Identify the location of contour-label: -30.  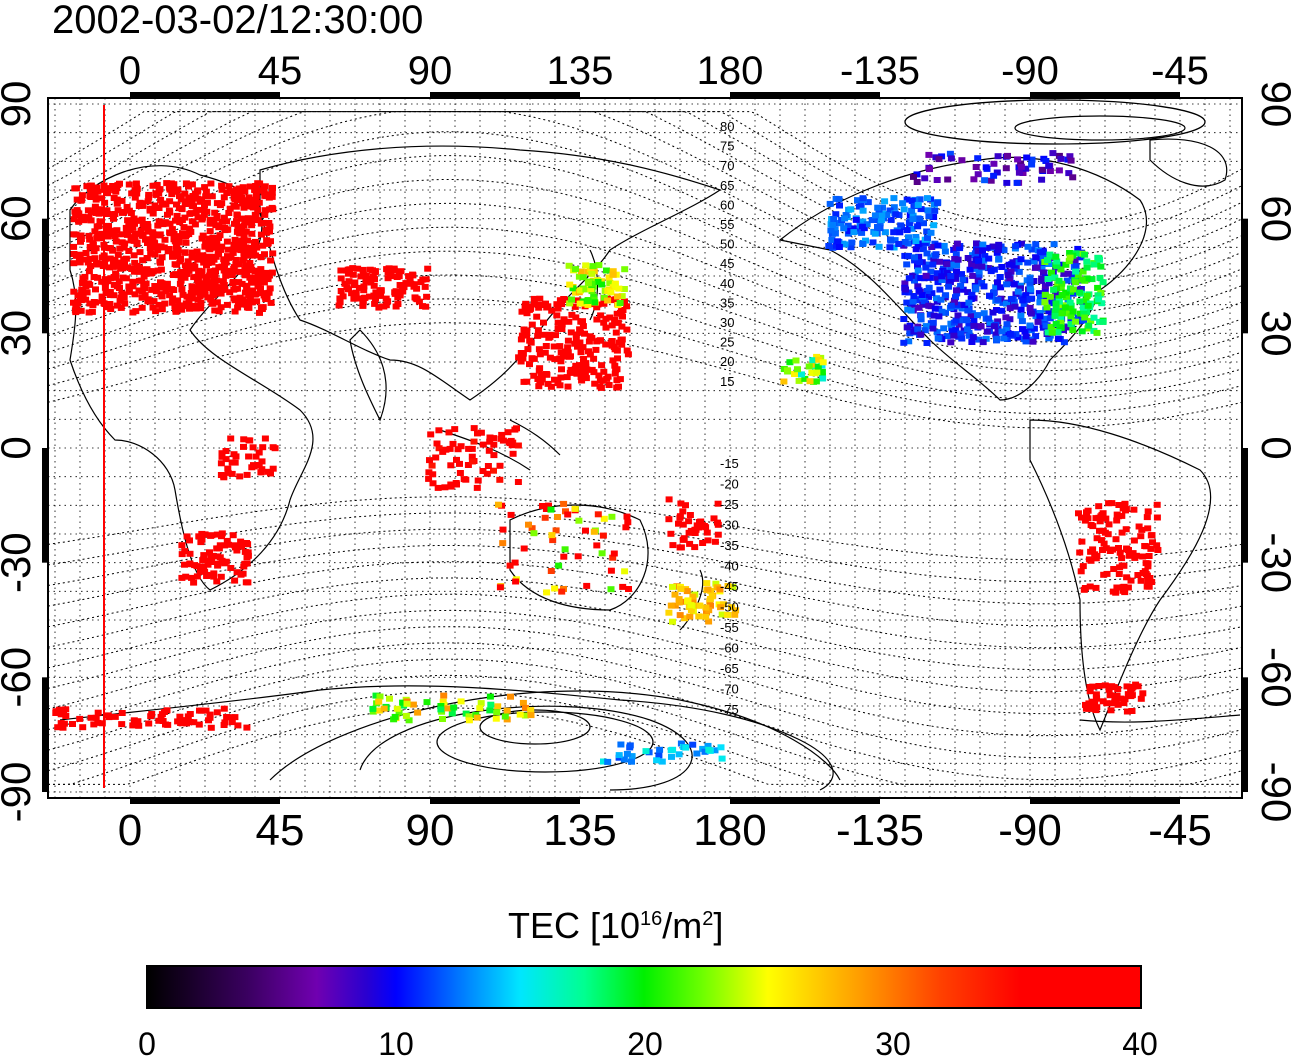
(729, 525).